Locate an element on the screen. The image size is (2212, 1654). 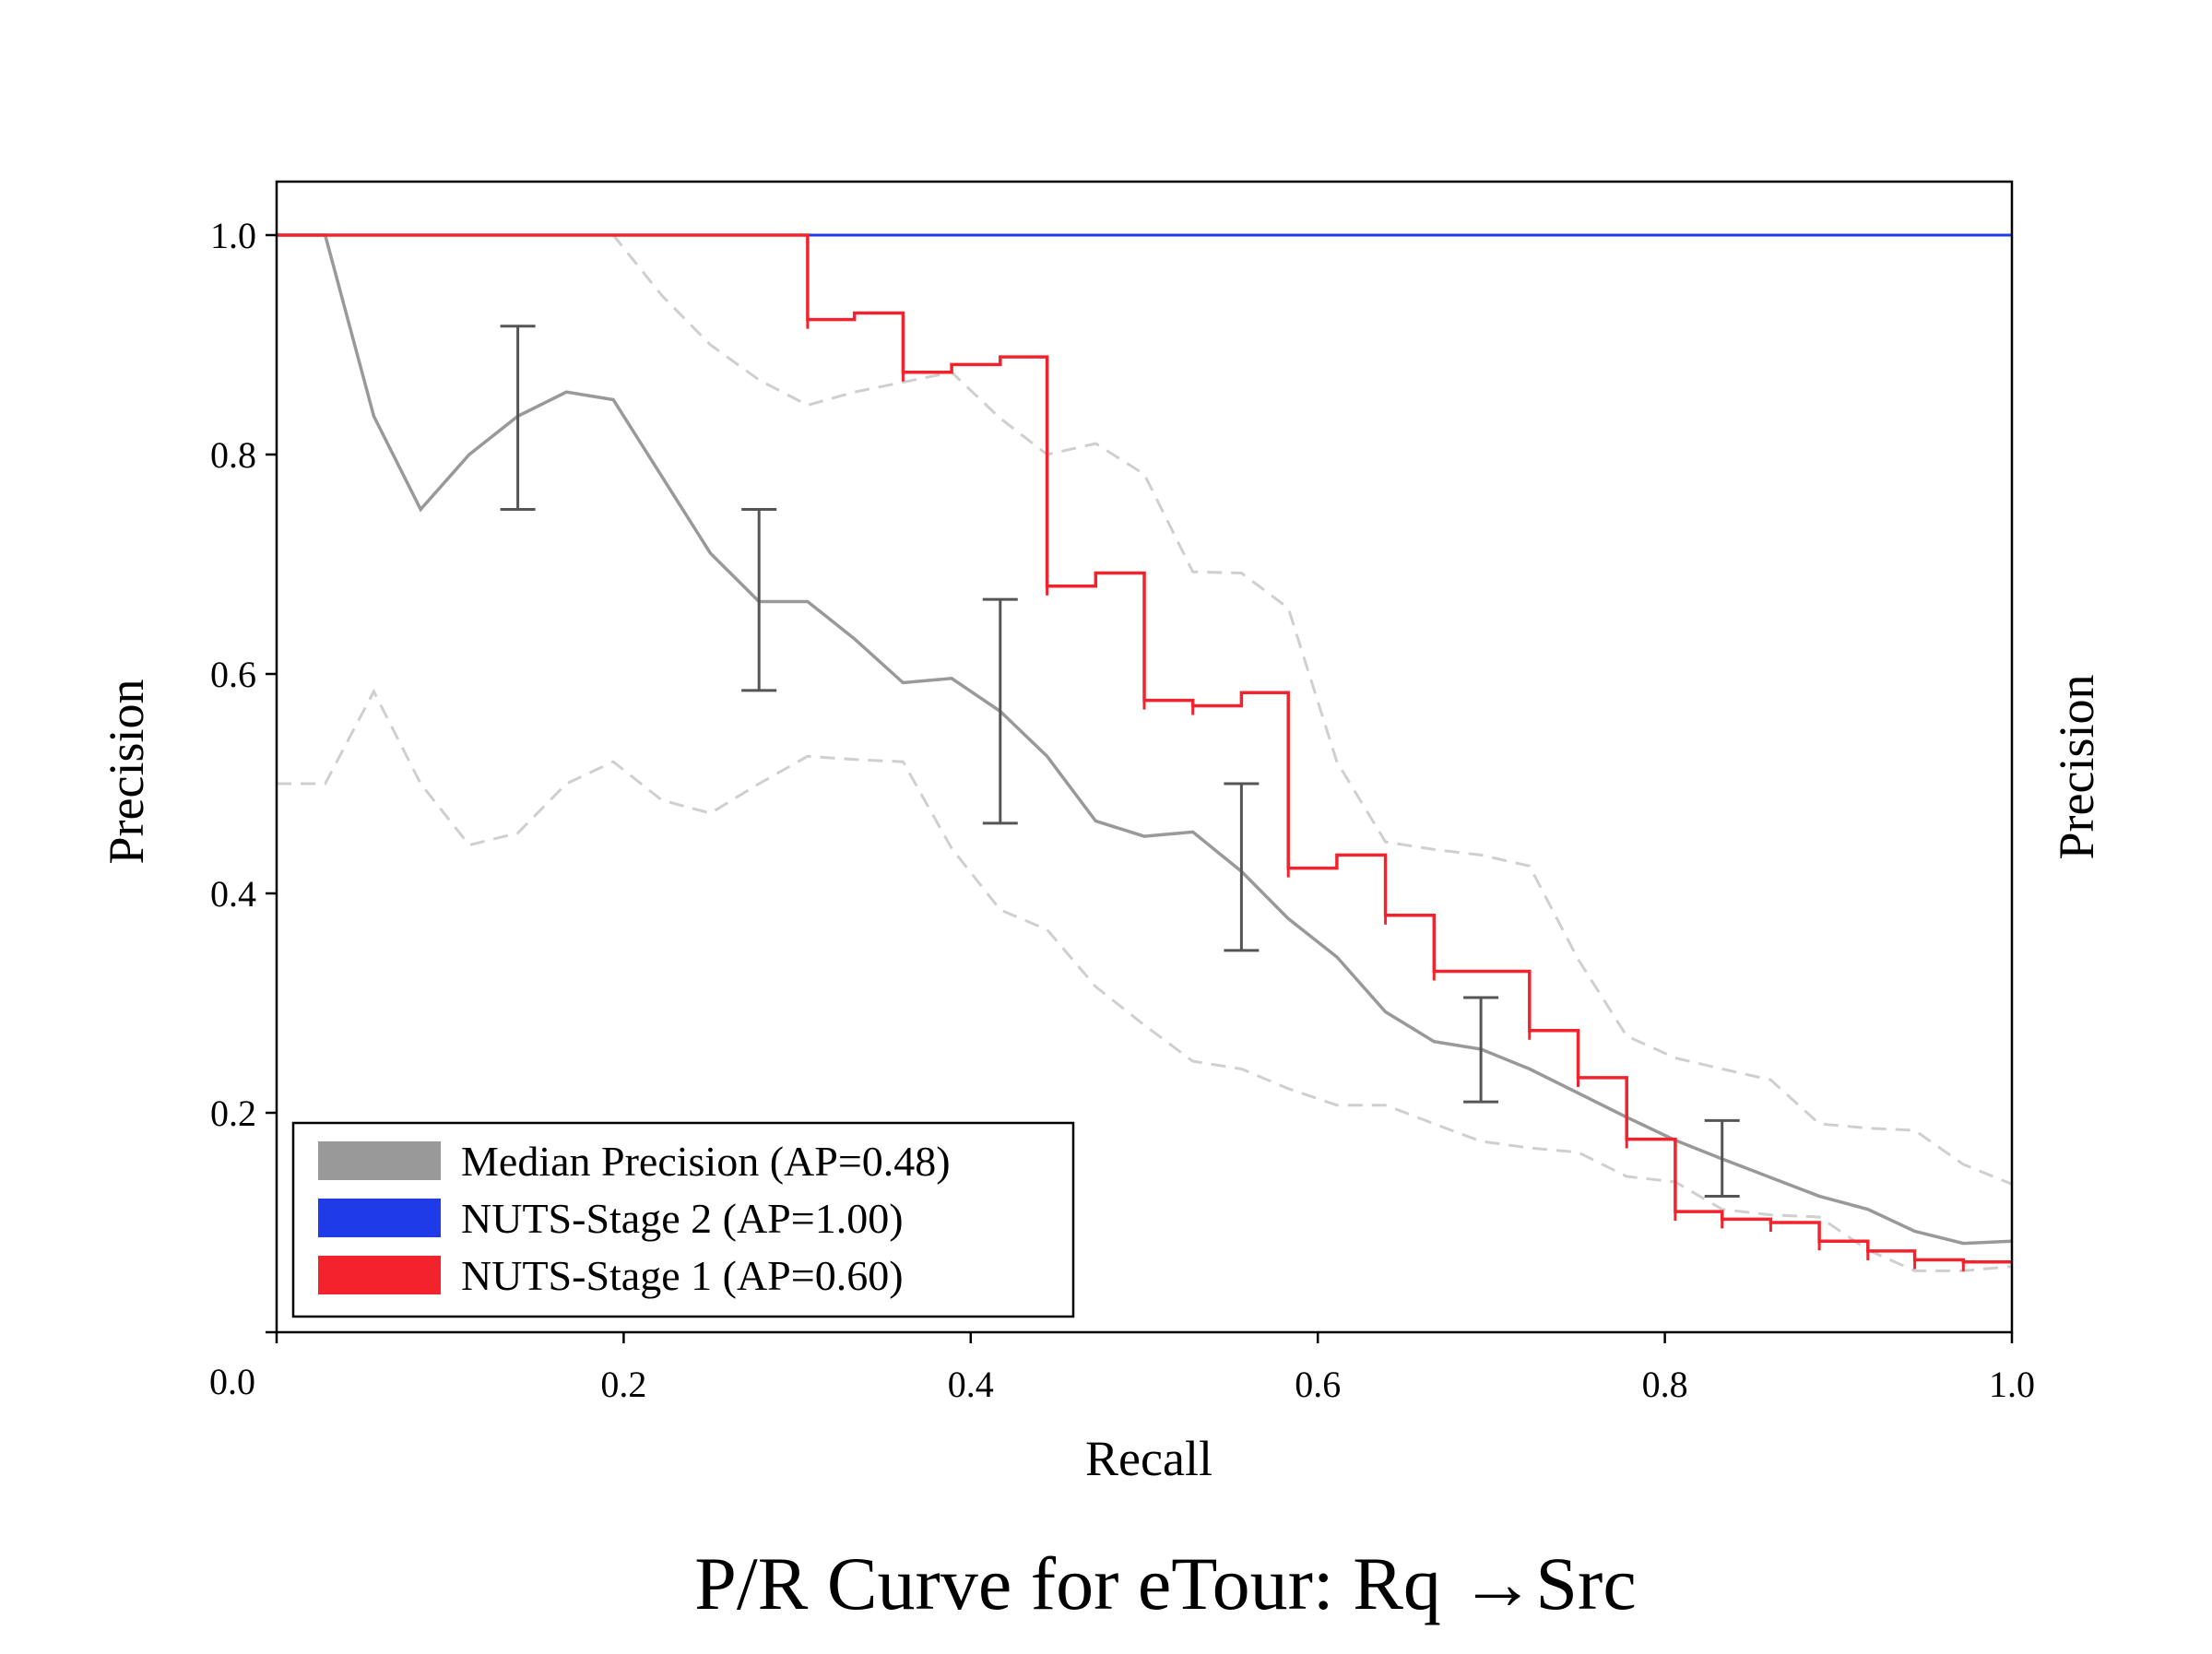
x-tick-label: 0.6 is located at coordinates (1318, 1384).